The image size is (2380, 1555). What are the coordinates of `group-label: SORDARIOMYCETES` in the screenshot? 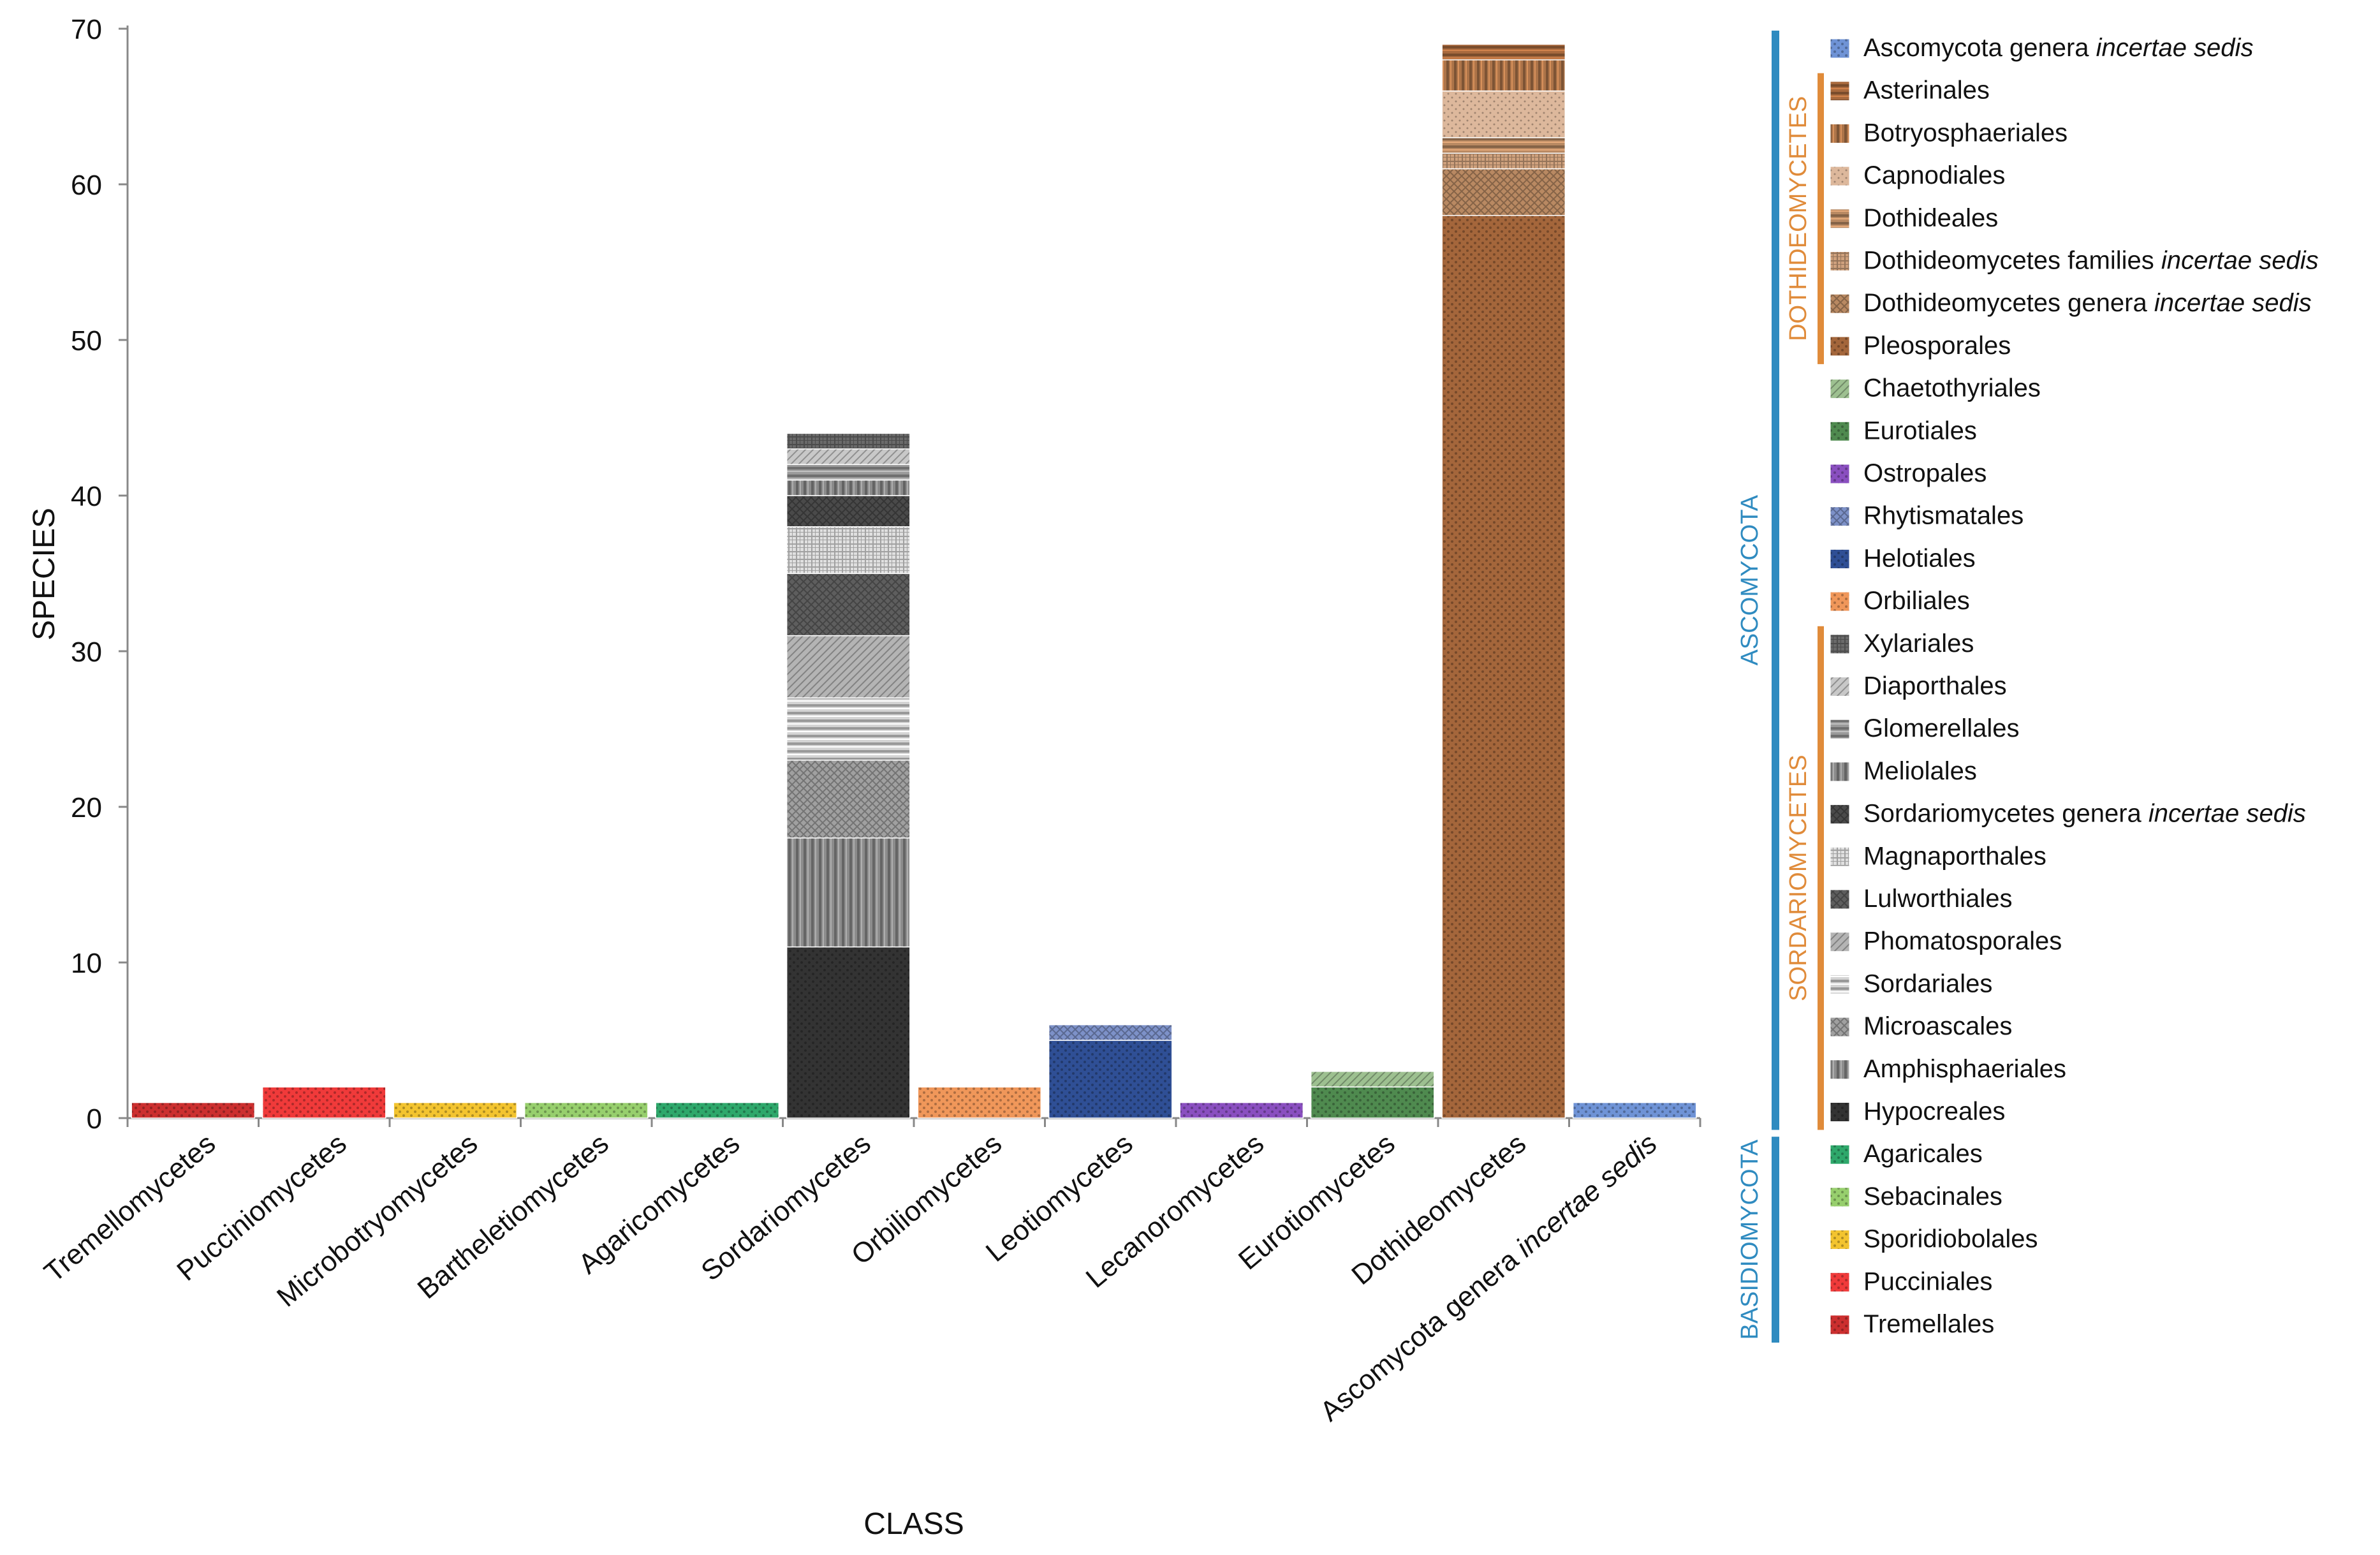 It's located at (1798, 878).